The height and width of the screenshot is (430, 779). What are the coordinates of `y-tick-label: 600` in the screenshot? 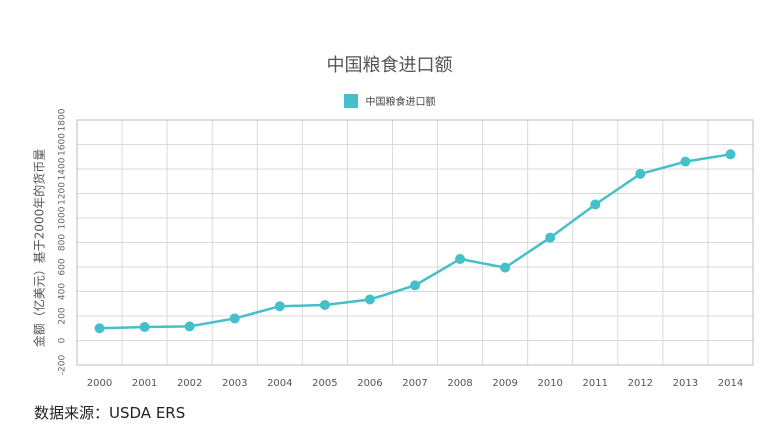 It's located at (63, 266).